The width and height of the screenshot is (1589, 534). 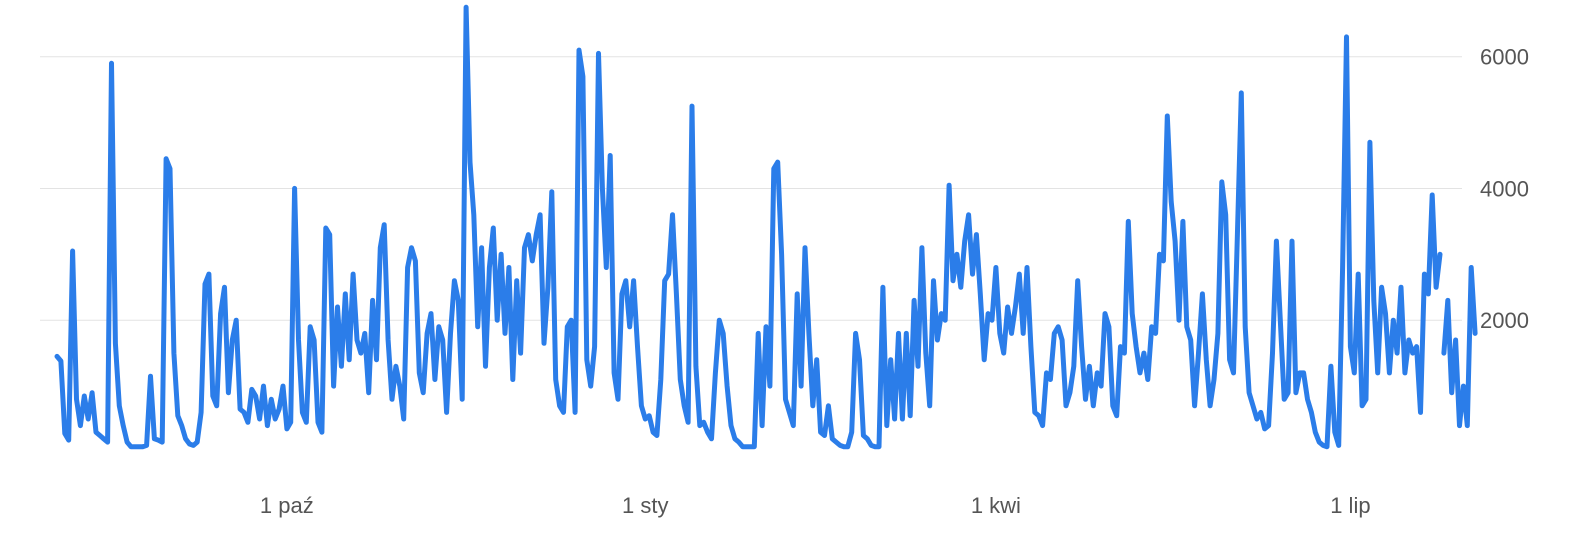 What do you see at coordinates (1504, 320) in the screenshot?
I see `y-tick-label: 2000` at bounding box center [1504, 320].